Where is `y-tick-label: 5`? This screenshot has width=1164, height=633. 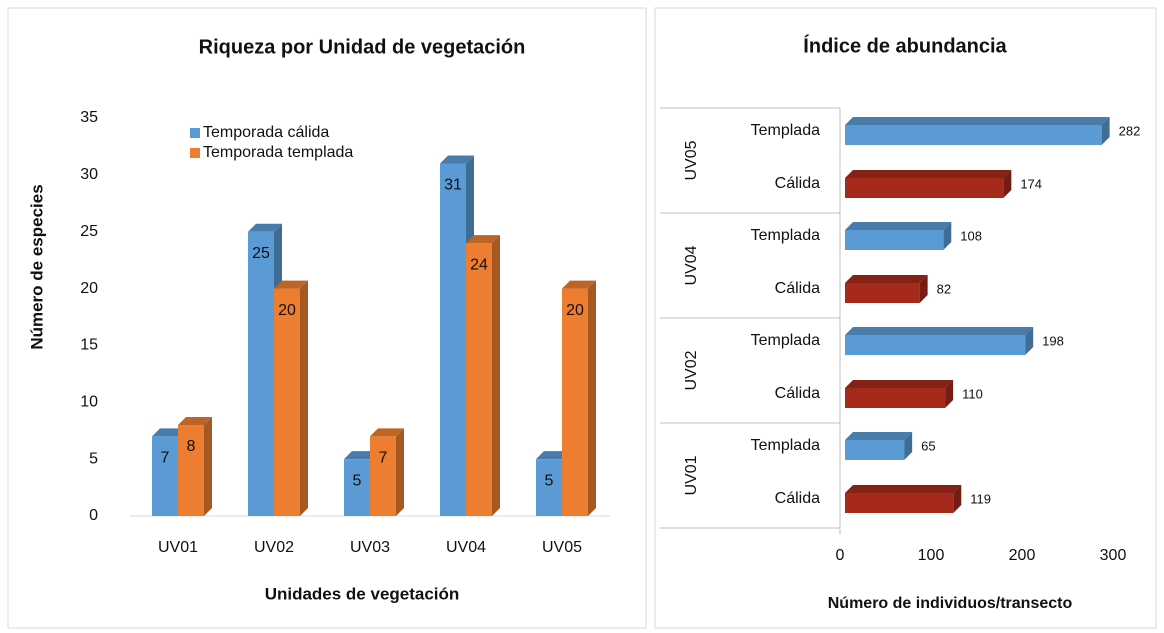
y-tick-label: 5 is located at coordinates (93, 458).